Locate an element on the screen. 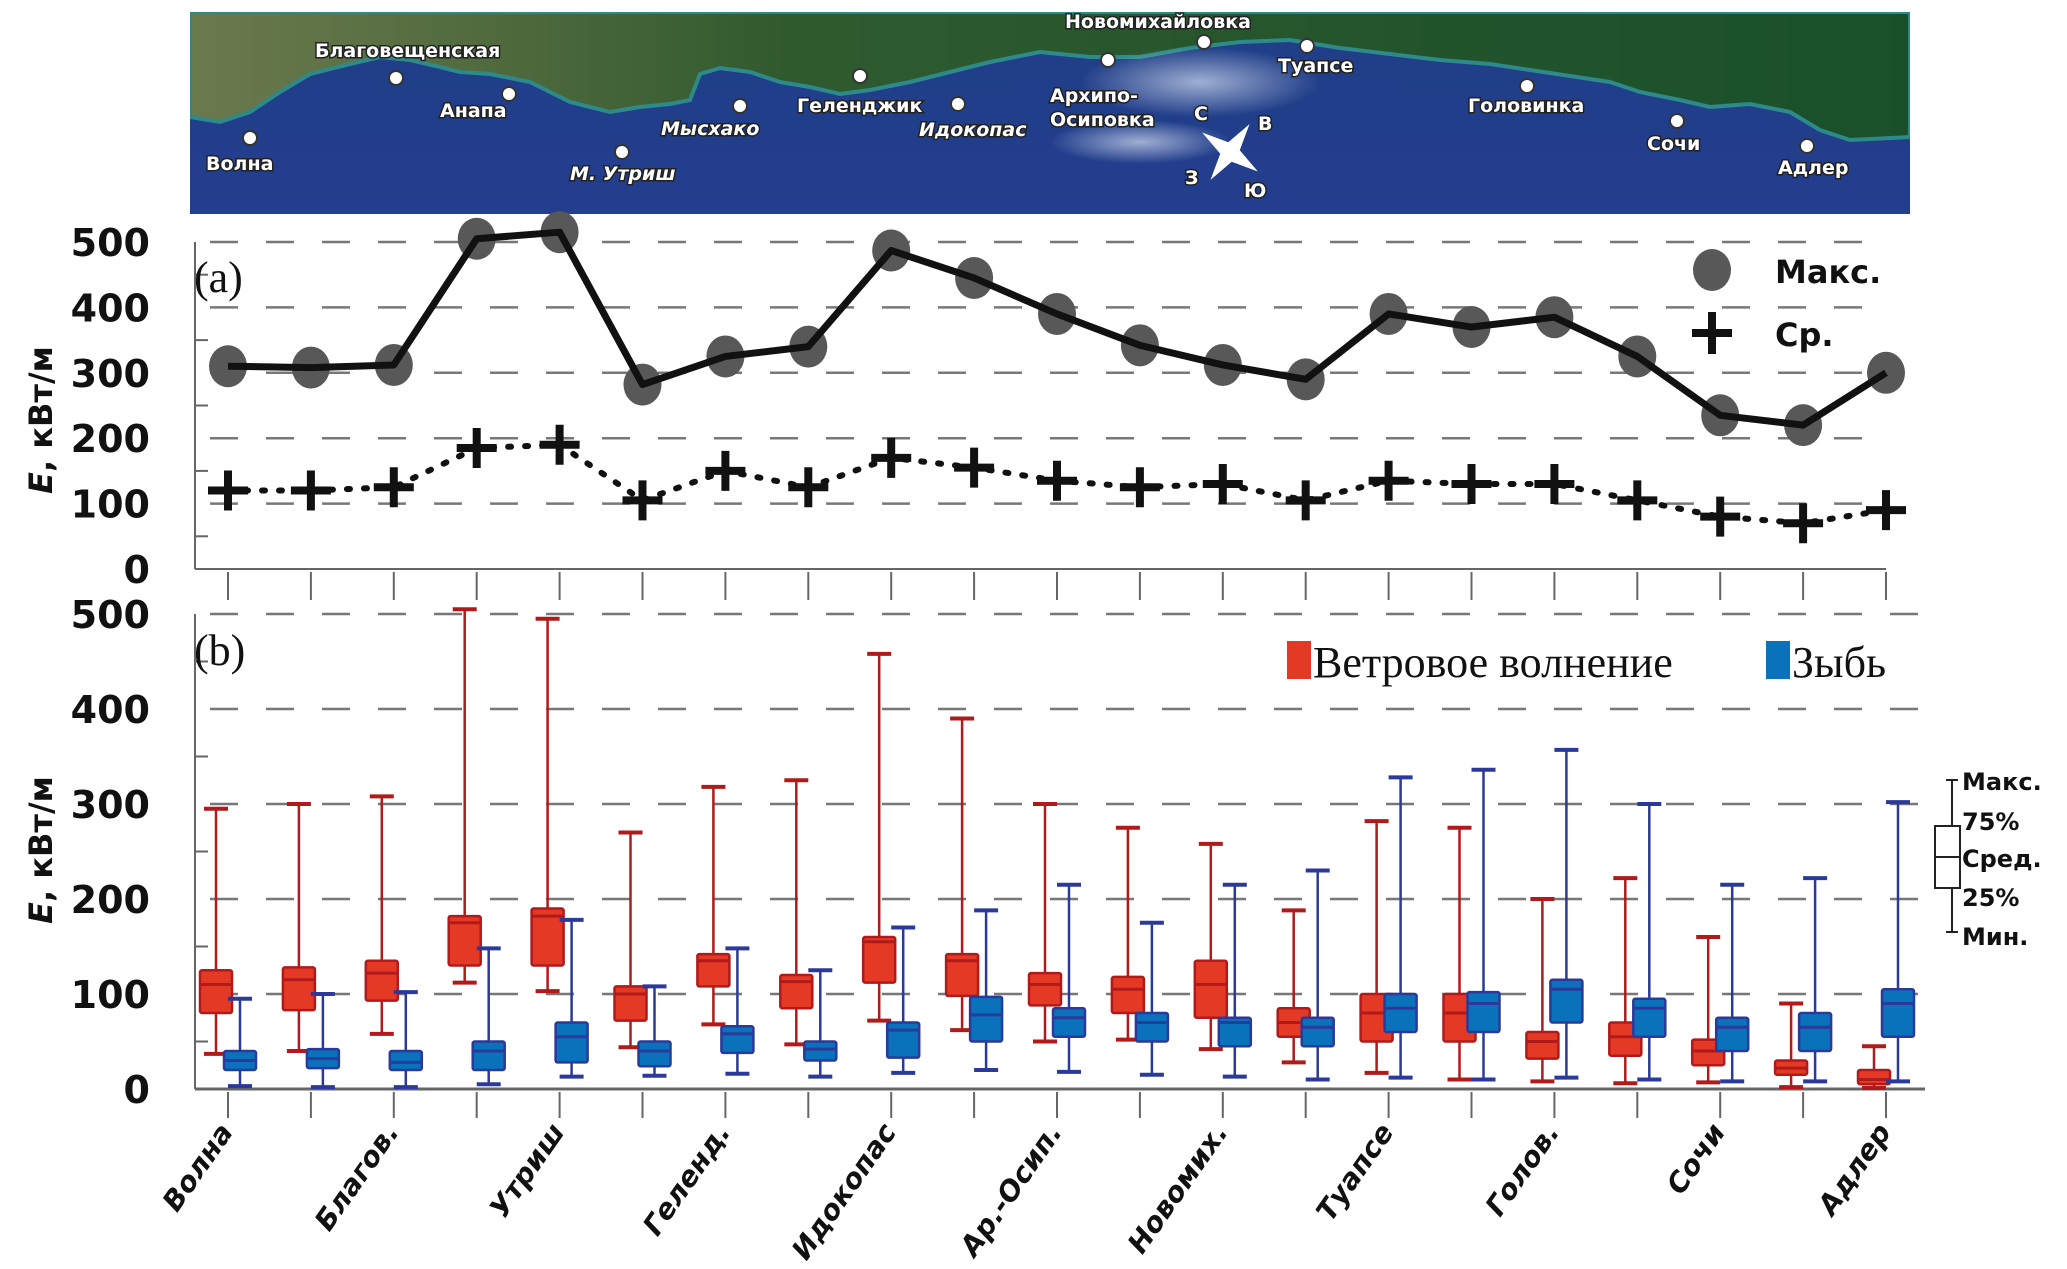  x-category-label: Геленд. is located at coordinates (686, 1179).